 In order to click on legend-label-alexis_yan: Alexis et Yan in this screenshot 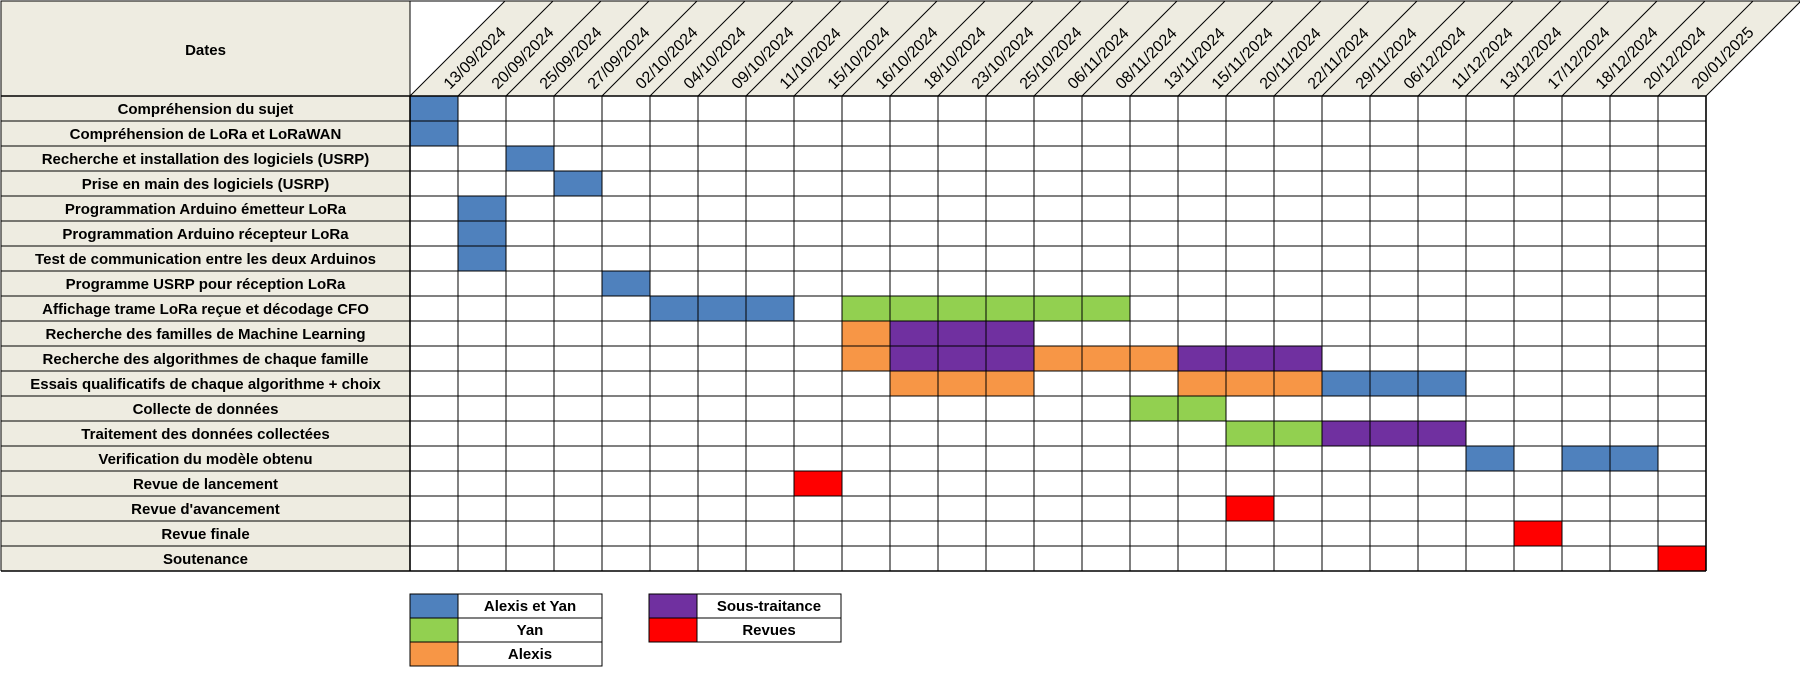, I will do `click(530, 606)`.